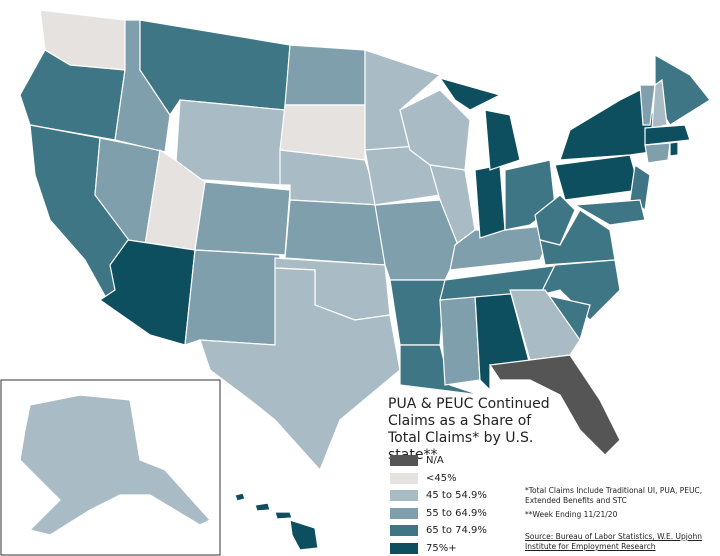  What do you see at coordinates (456, 496) in the screenshot?
I see `legend-label: 45 to 54.9%` at bounding box center [456, 496].